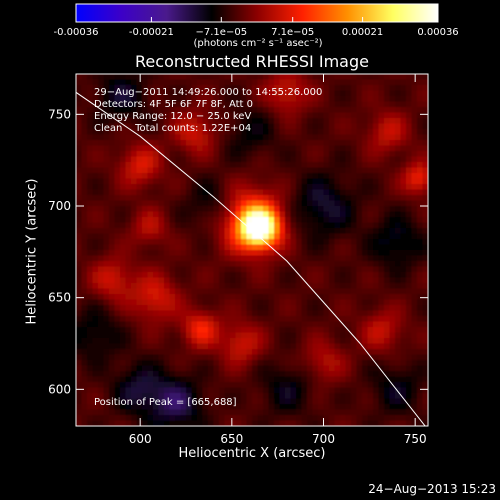 This screenshot has height=500, width=500. What do you see at coordinates (292, 32) in the screenshot?
I see `colorbar-tick-label: 7.1e−05` at bounding box center [292, 32].